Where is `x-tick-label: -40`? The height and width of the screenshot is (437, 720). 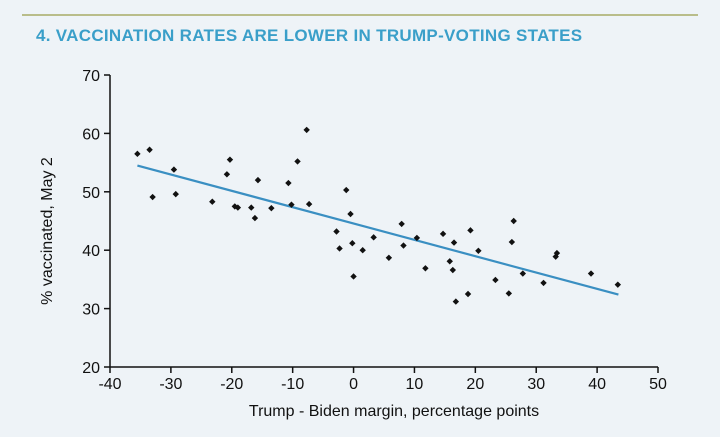
x-tick-label: -40 is located at coordinates (109, 384).